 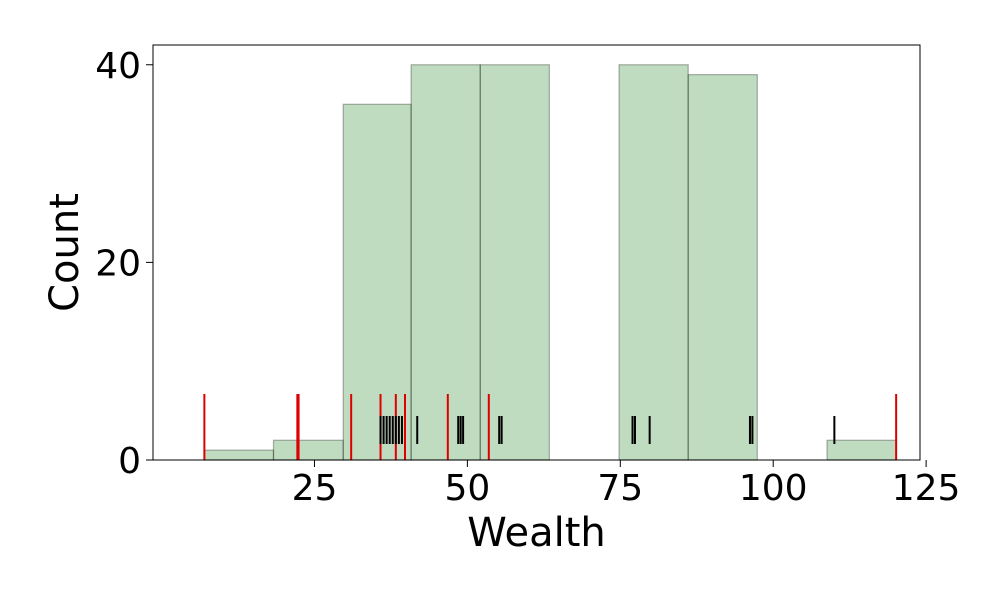 I want to click on y-tick-label-20: 20, so click(x=118, y=263).